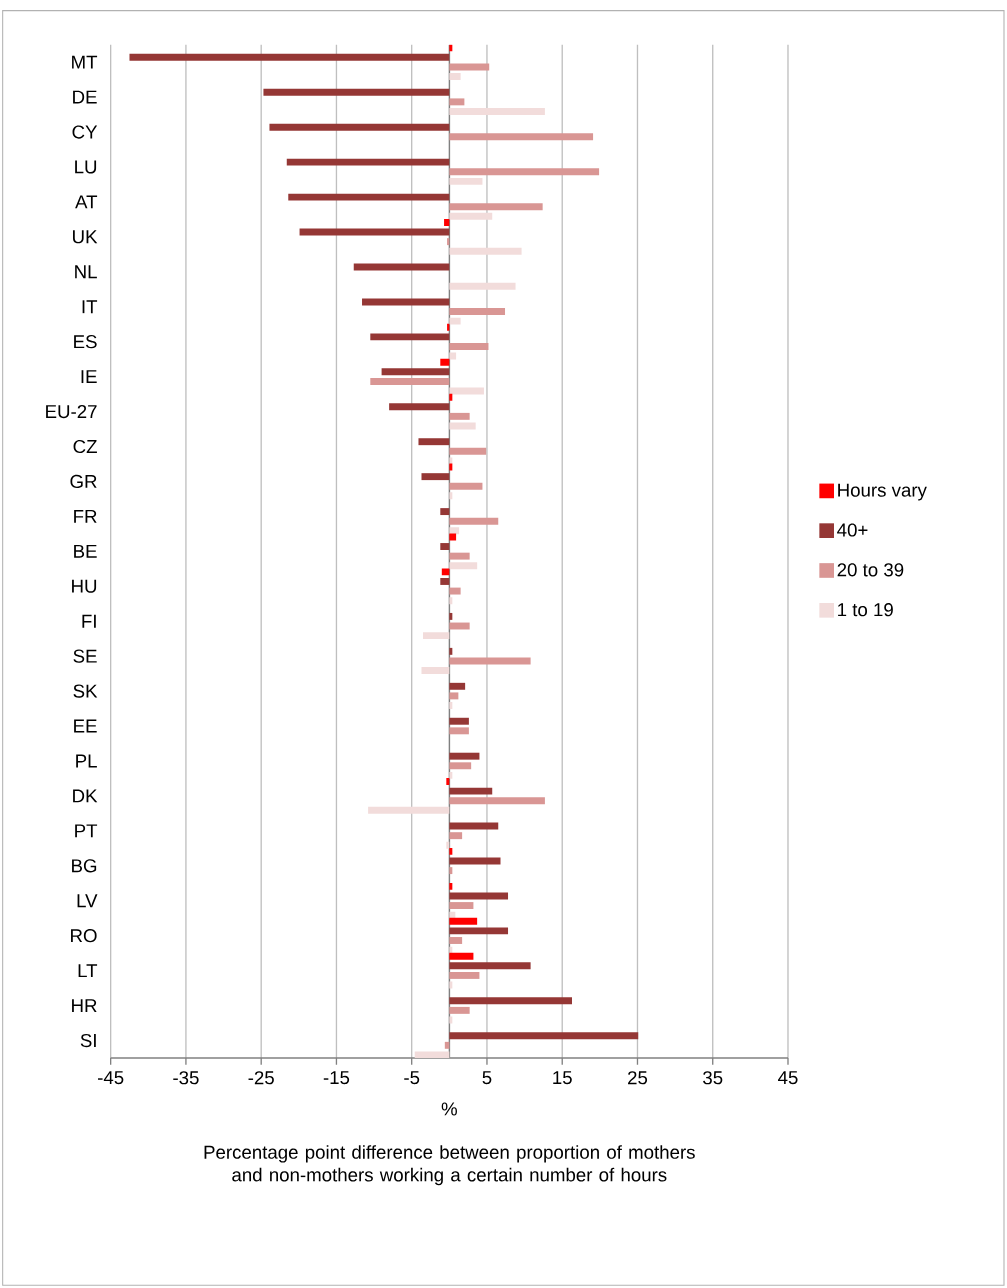  I want to click on y-tick-label: RO, so click(84, 936).